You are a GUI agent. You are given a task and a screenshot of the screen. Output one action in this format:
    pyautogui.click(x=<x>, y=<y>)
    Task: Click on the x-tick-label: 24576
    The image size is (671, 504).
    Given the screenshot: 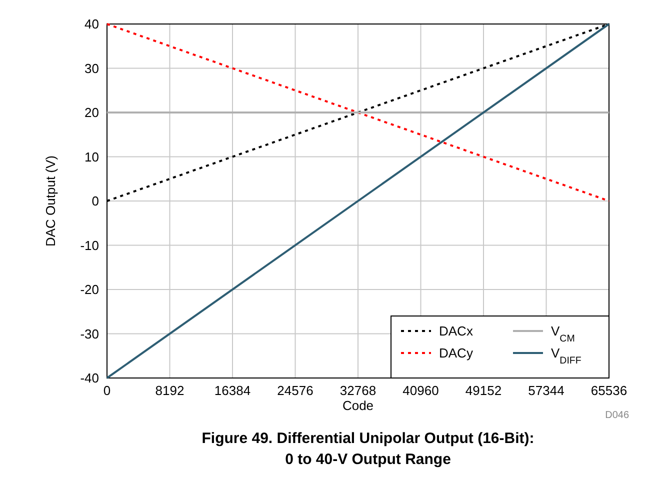 What is the action you would take?
    pyautogui.click(x=295, y=390)
    